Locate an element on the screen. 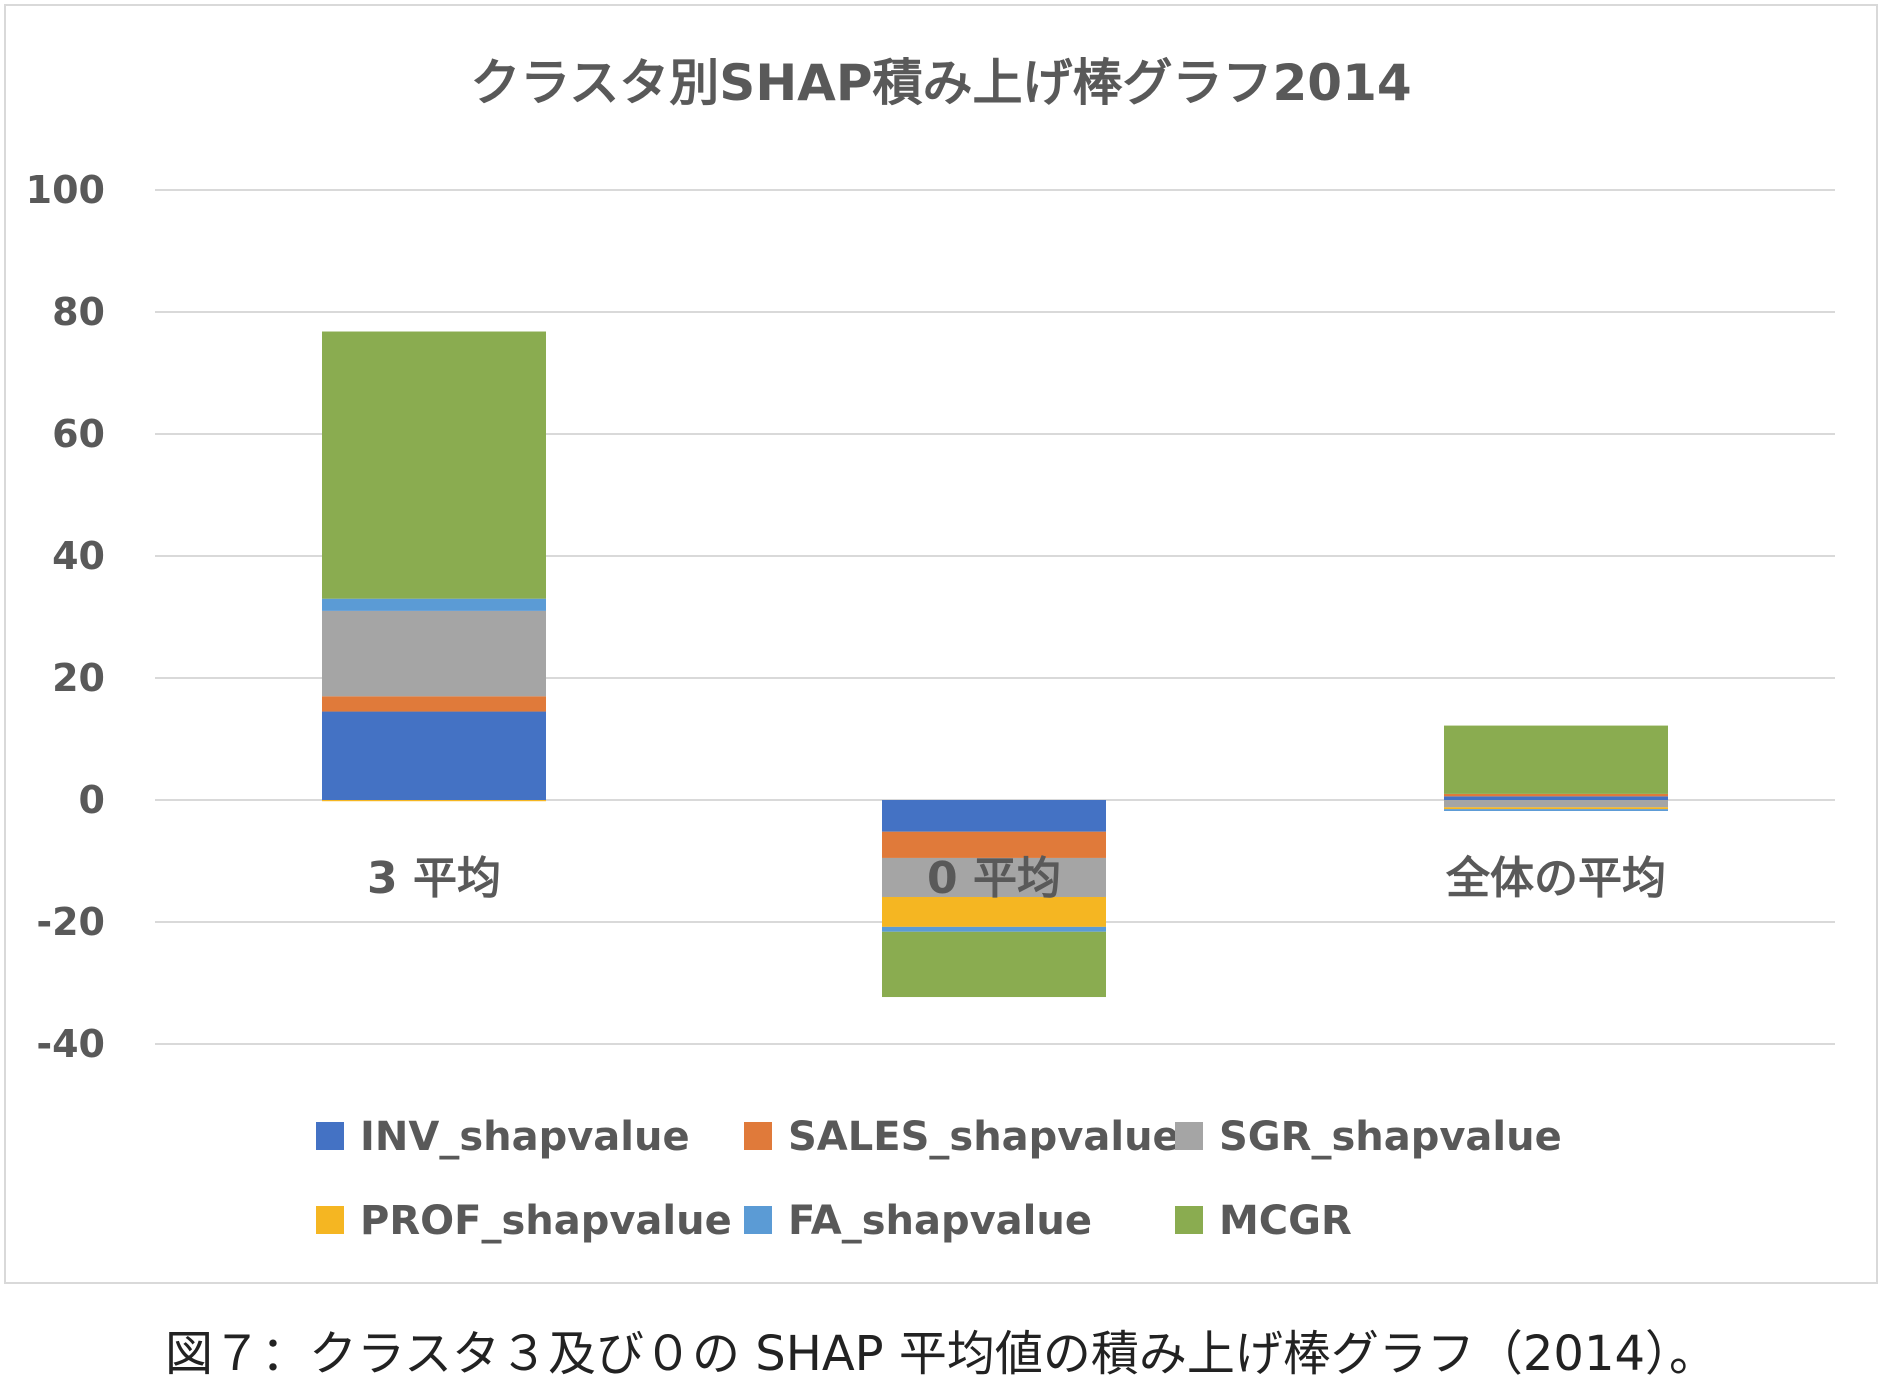 The image size is (1882, 1380). legend-label: PROF_shapvalue is located at coordinates (546, 1221).